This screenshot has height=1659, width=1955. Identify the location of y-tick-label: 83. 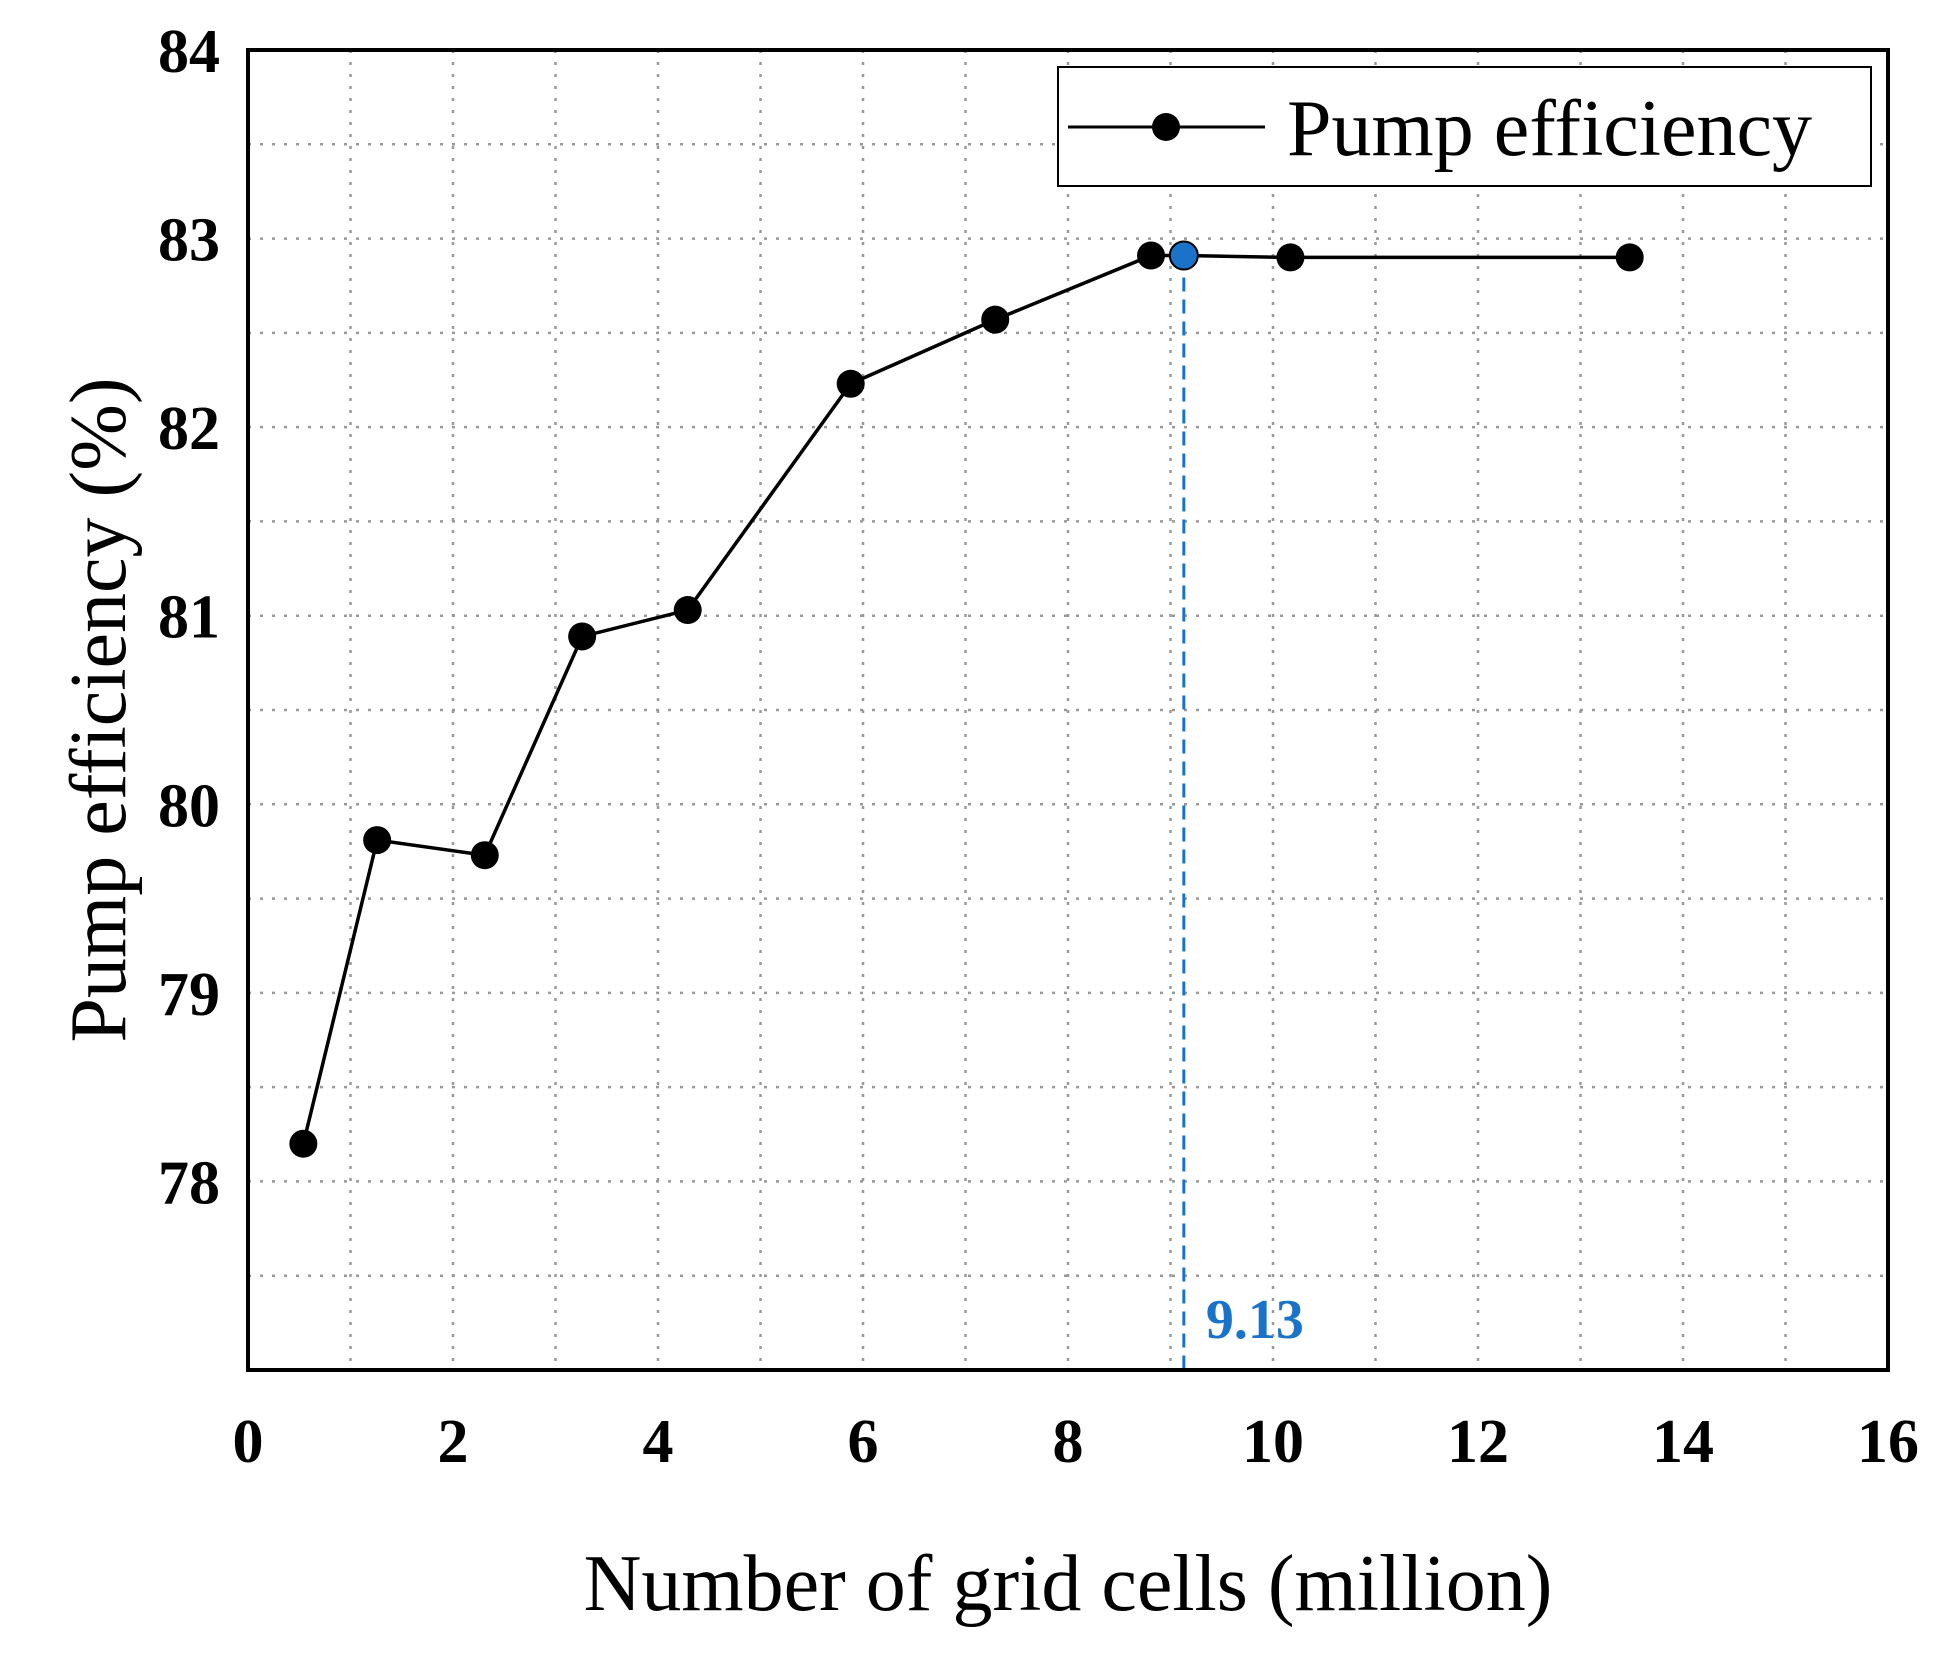
(189, 241).